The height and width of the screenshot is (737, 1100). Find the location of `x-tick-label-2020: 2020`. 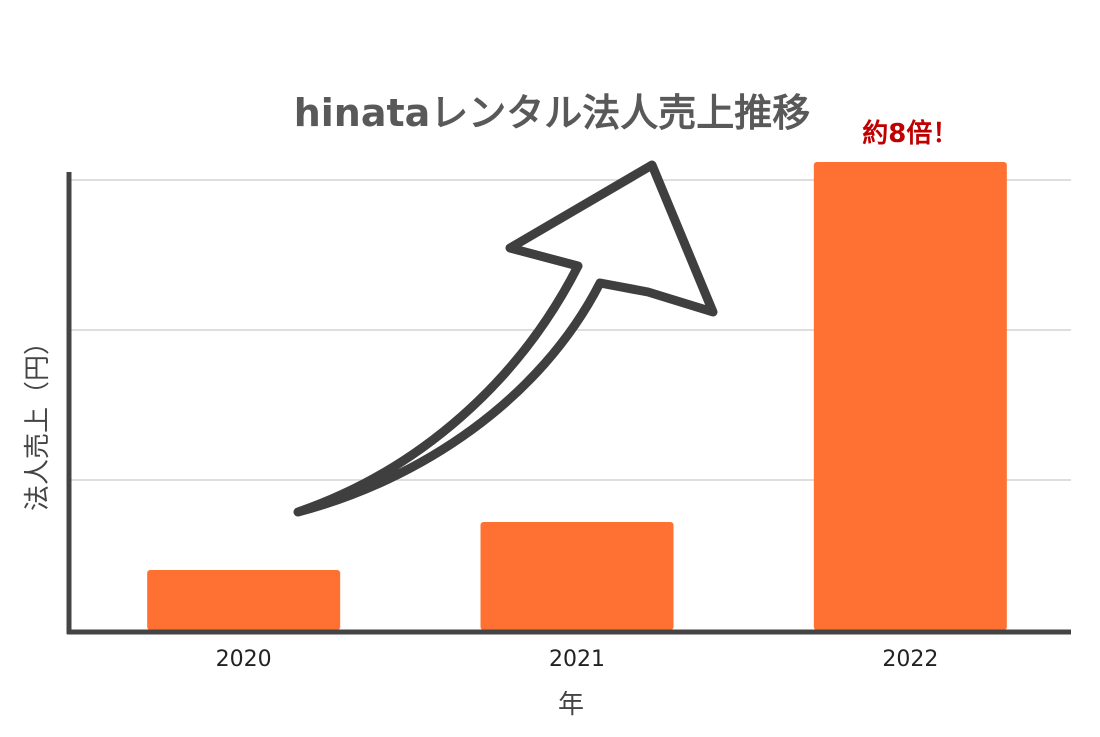

x-tick-label-2020: 2020 is located at coordinates (244, 659).